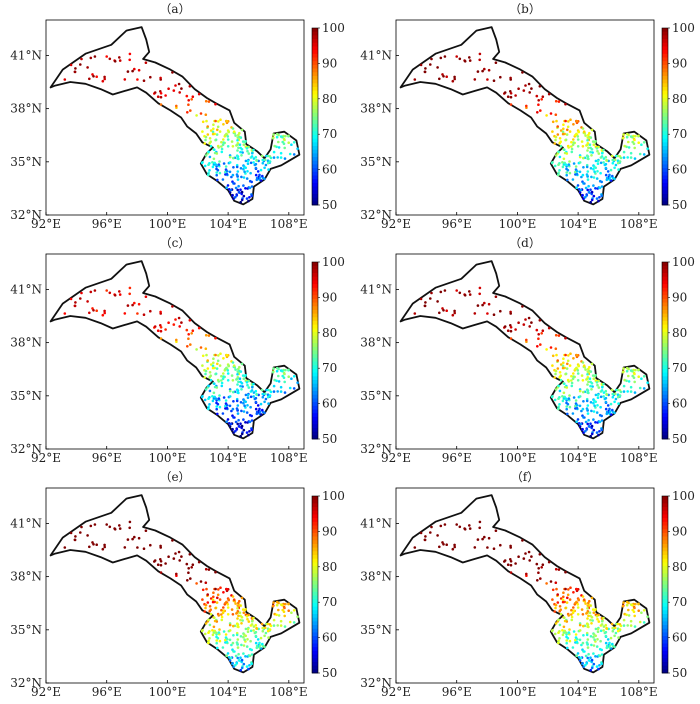 The height and width of the screenshot is (704, 700). Describe the element at coordinates (46, 224) in the screenshot. I see `x-tick-label: 92°E` at that location.